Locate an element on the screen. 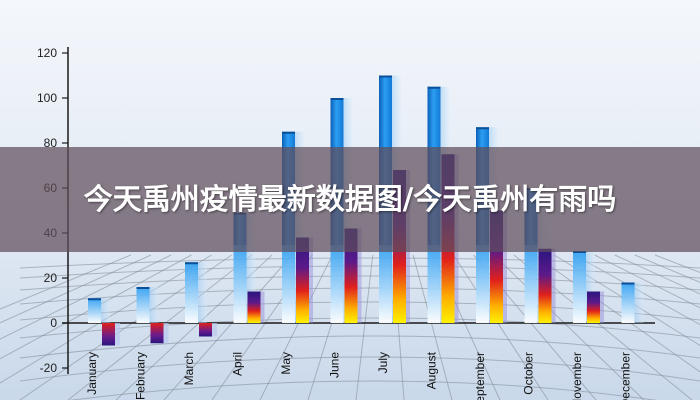 Image resolution: width=700 pixels, height=400 pixels. x-tick-label: December is located at coordinates (626, 376).